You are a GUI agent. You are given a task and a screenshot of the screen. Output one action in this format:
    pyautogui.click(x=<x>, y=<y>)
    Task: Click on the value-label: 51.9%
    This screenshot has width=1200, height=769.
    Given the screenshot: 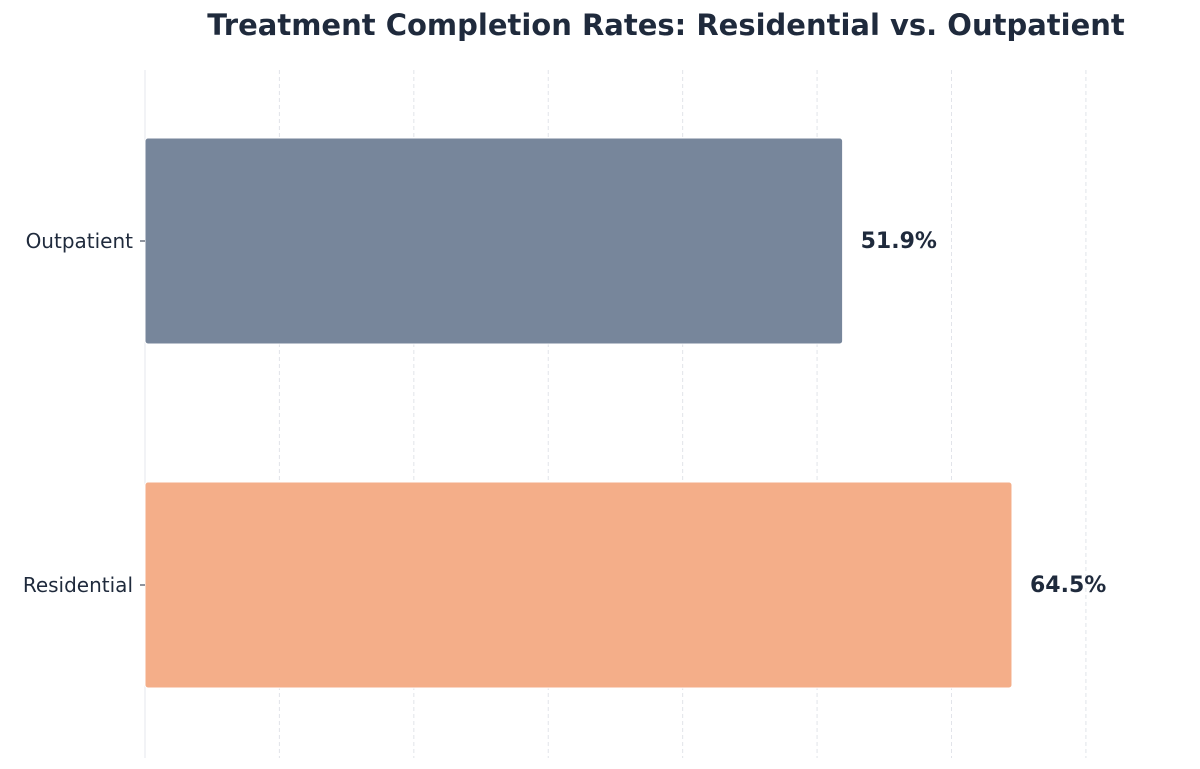 What is the action you would take?
    pyautogui.click(x=899, y=241)
    